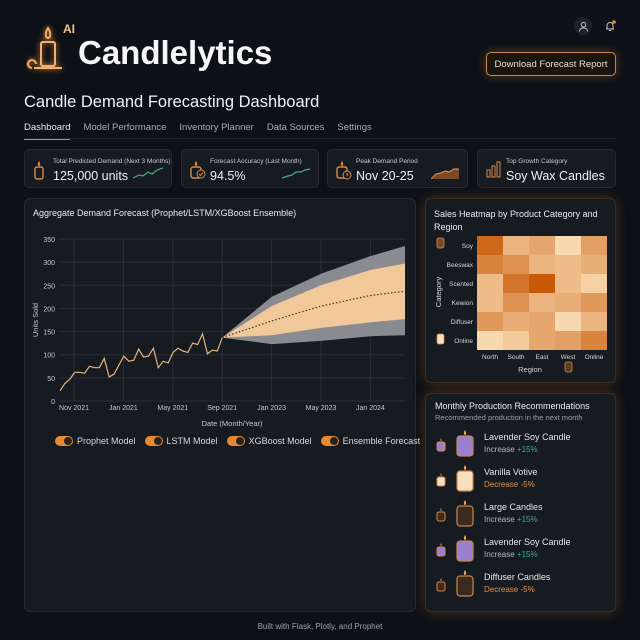 The image size is (640, 640). What do you see at coordinates (35, 320) in the screenshot?
I see `y-axis-label: Units Sold` at bounding box center [35, 320].